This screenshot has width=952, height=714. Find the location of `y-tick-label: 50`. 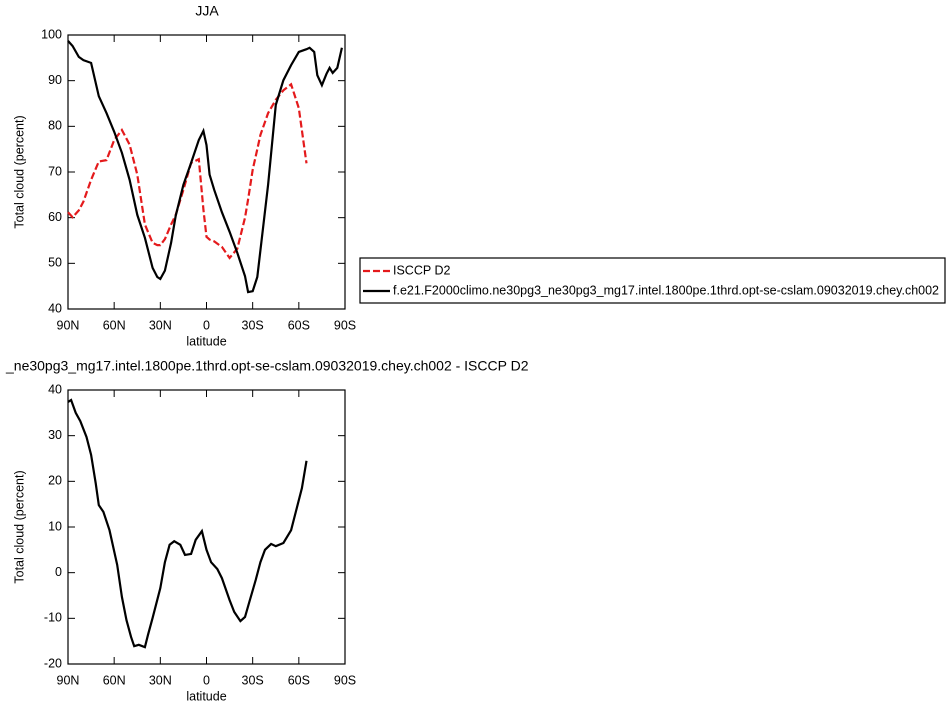

y-tick-label: 50 is located at coordinates (55, 263).